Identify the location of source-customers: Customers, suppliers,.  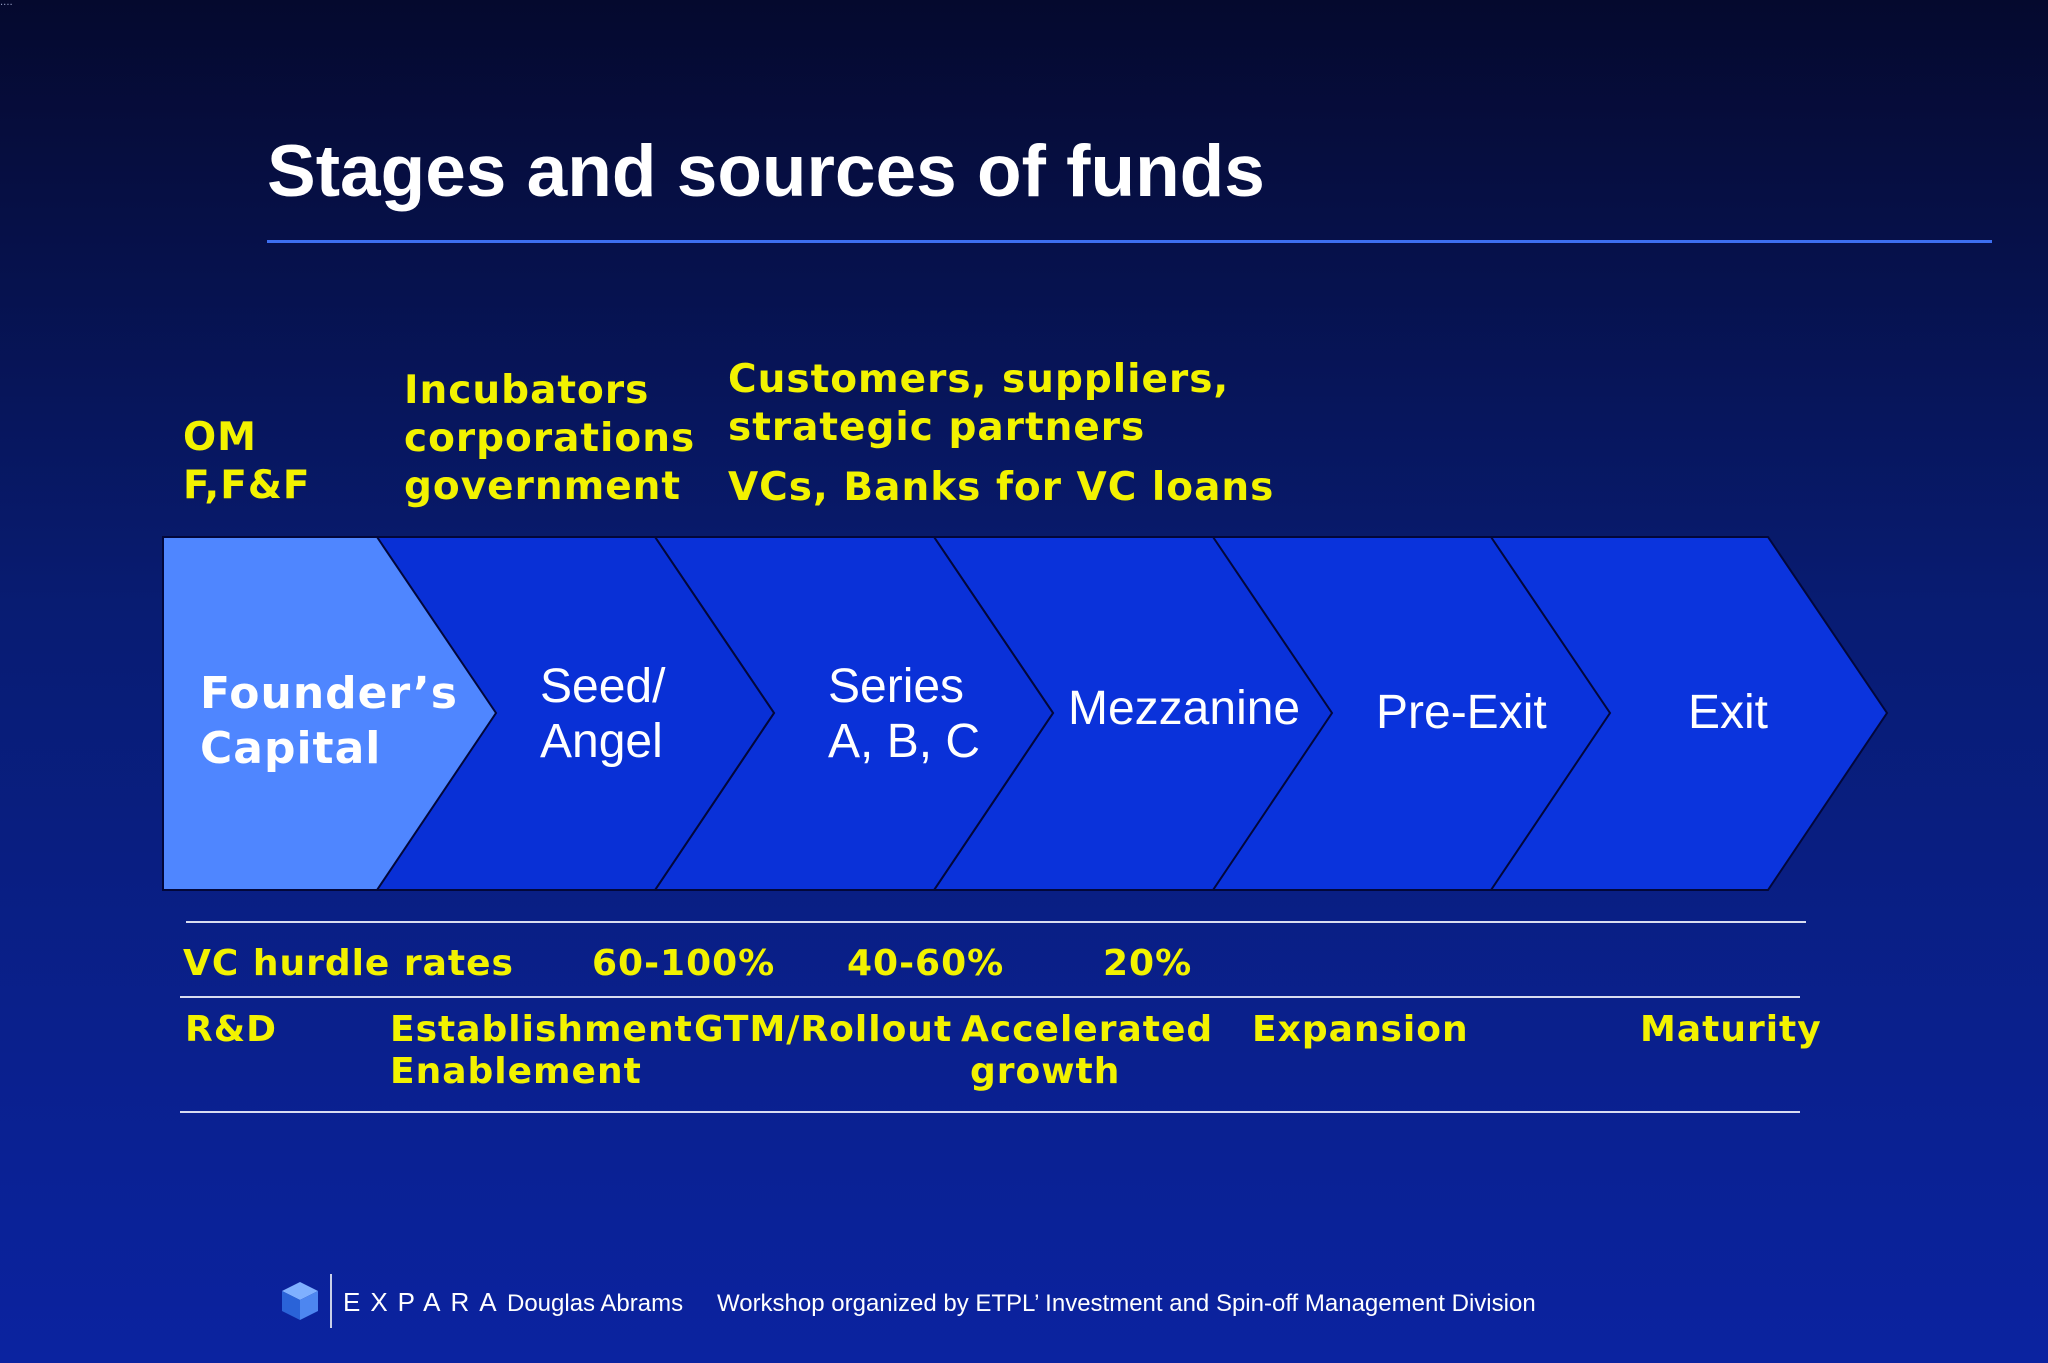
(979, 379).